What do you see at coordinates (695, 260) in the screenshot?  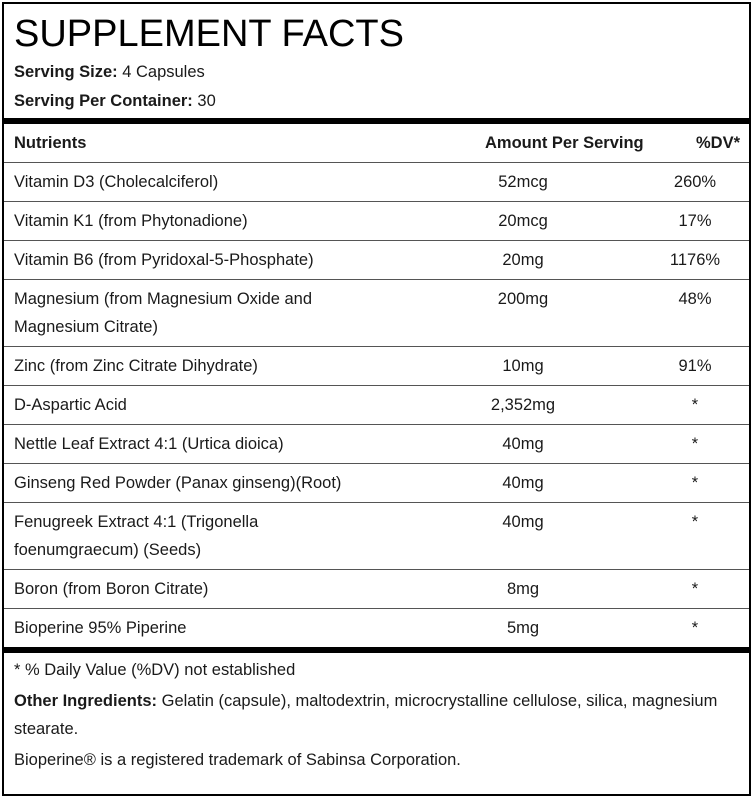 I see `dv-cell: 1176%` at bounding box center [695, 260].